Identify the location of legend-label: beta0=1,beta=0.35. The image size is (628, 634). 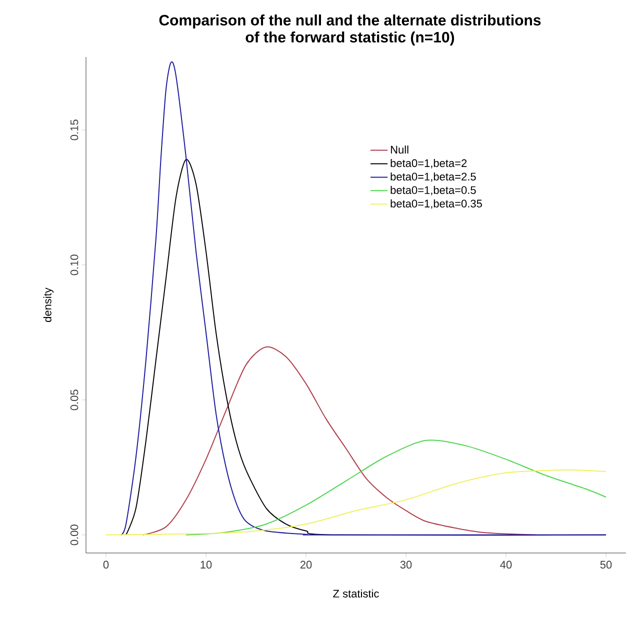
(436, 204).